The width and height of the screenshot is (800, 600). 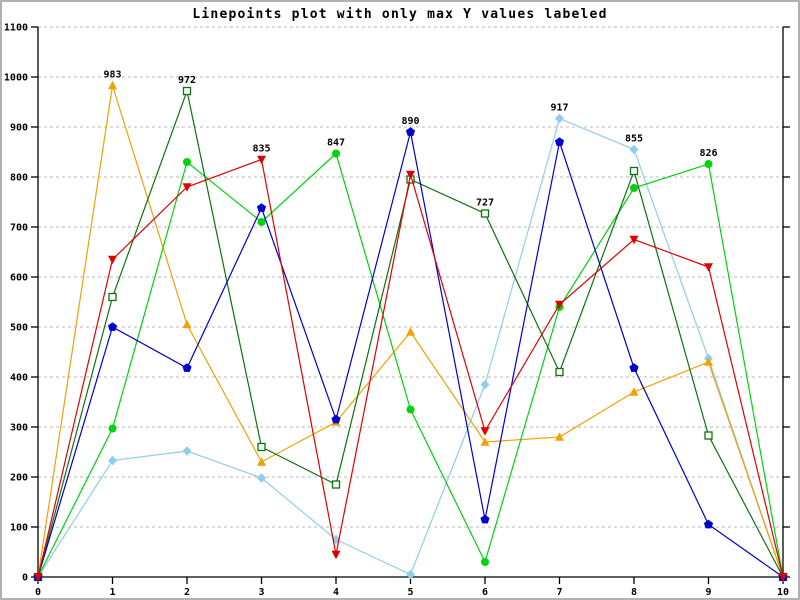 What do you see at coordinates (559, 108) in the screenshot?
I see `max-value-label: 917` at bounding box center [559, 108].